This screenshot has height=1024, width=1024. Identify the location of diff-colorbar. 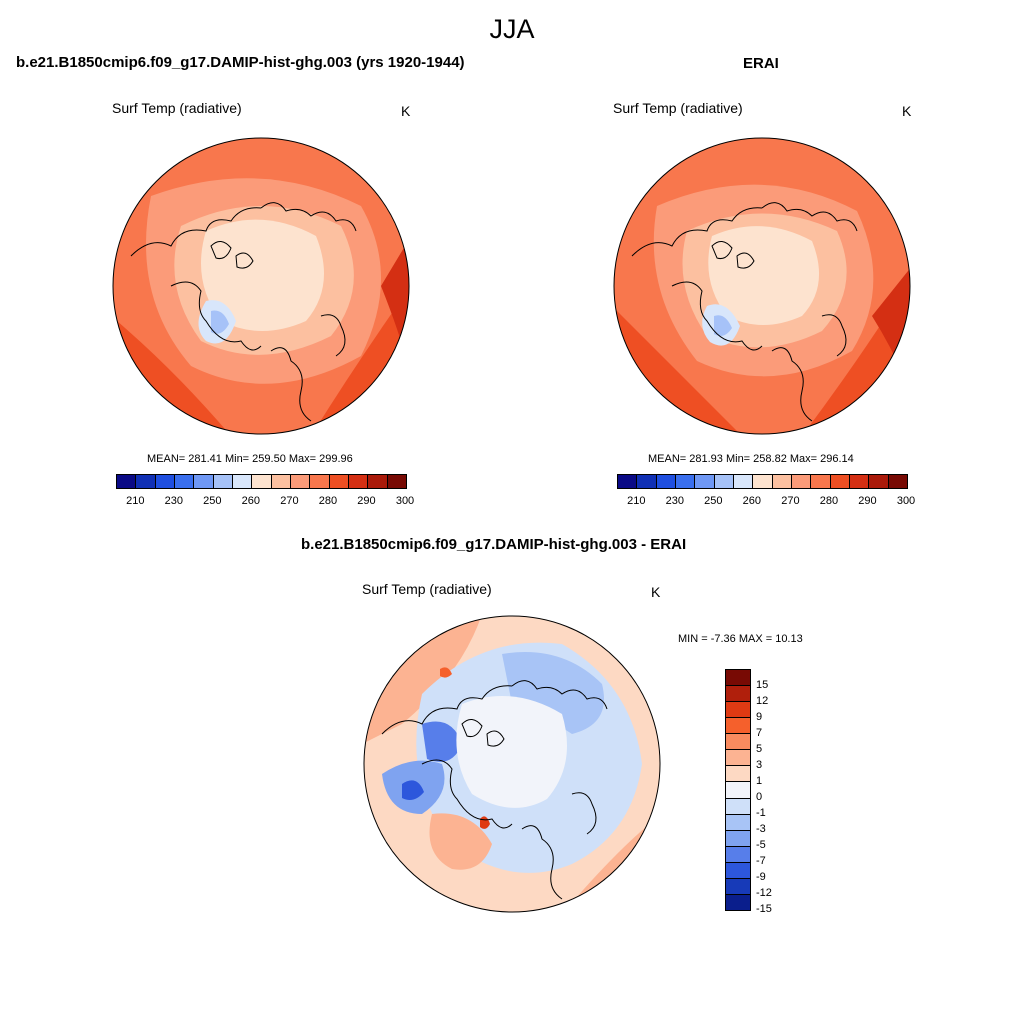
(738, 790).